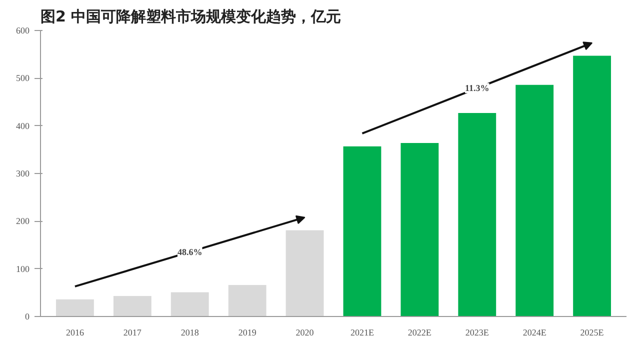  What do you see at coordinates (23, 78) in the screenshot?
I see `y-tick-label: 500` at bounding box center [23, 78].